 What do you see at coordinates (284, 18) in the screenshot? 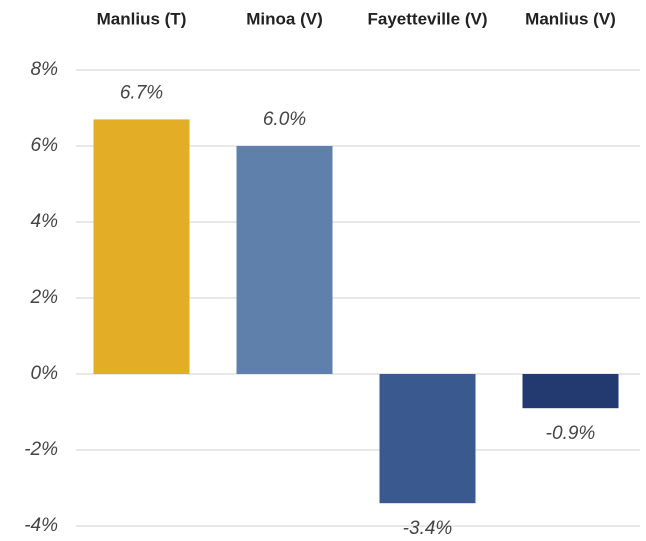
I see `x-tick-label: Minoa (V)` at bounding box center [284, 18].